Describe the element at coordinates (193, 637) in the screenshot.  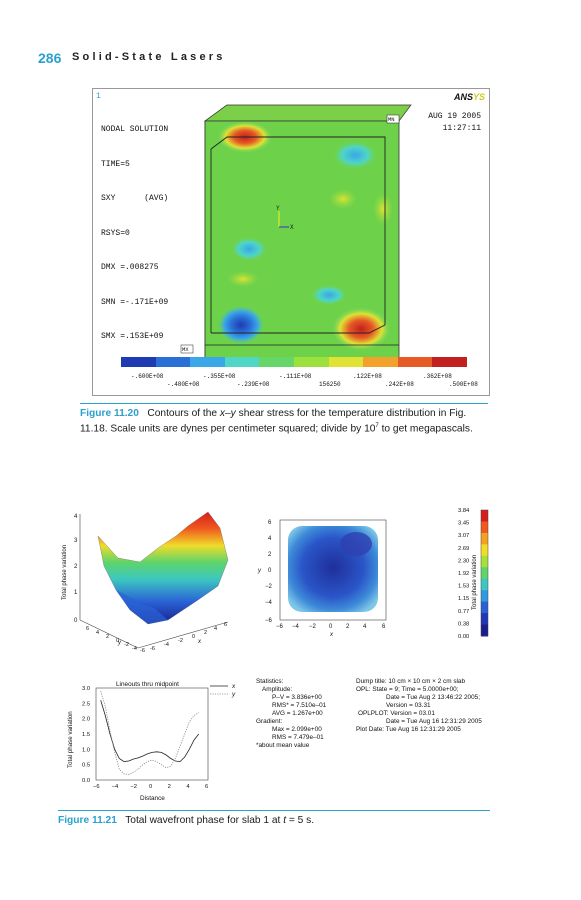
I see `side-tick: 0` at that location.